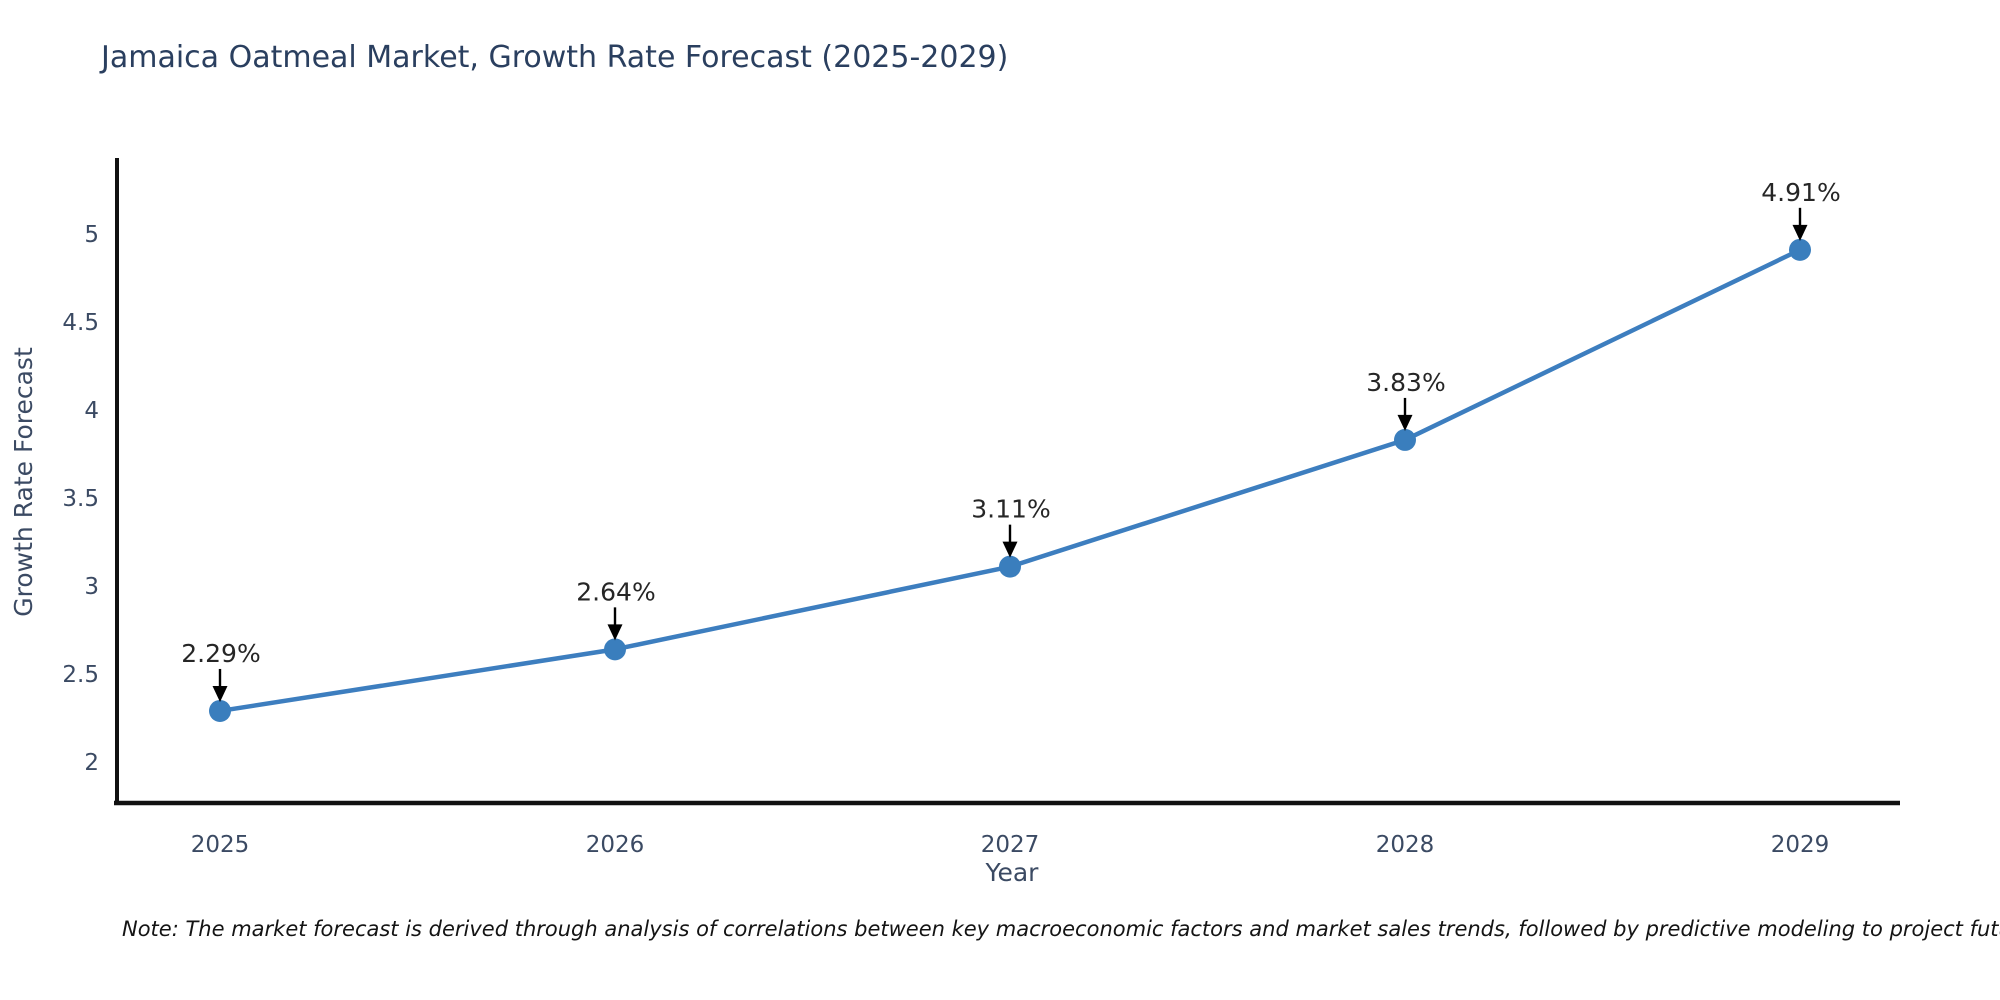 This screenshot has height=1000, width=2000. I want to click on x-axis-tick-label: 2027, so click(1010, 845).